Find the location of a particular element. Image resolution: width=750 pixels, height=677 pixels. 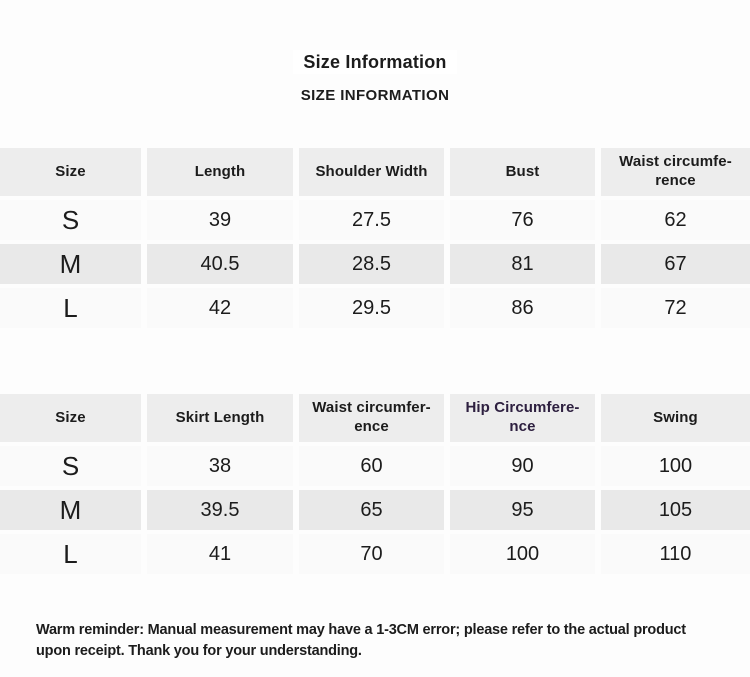

table-cell: 29.5 is located at coordinates (371, 308).